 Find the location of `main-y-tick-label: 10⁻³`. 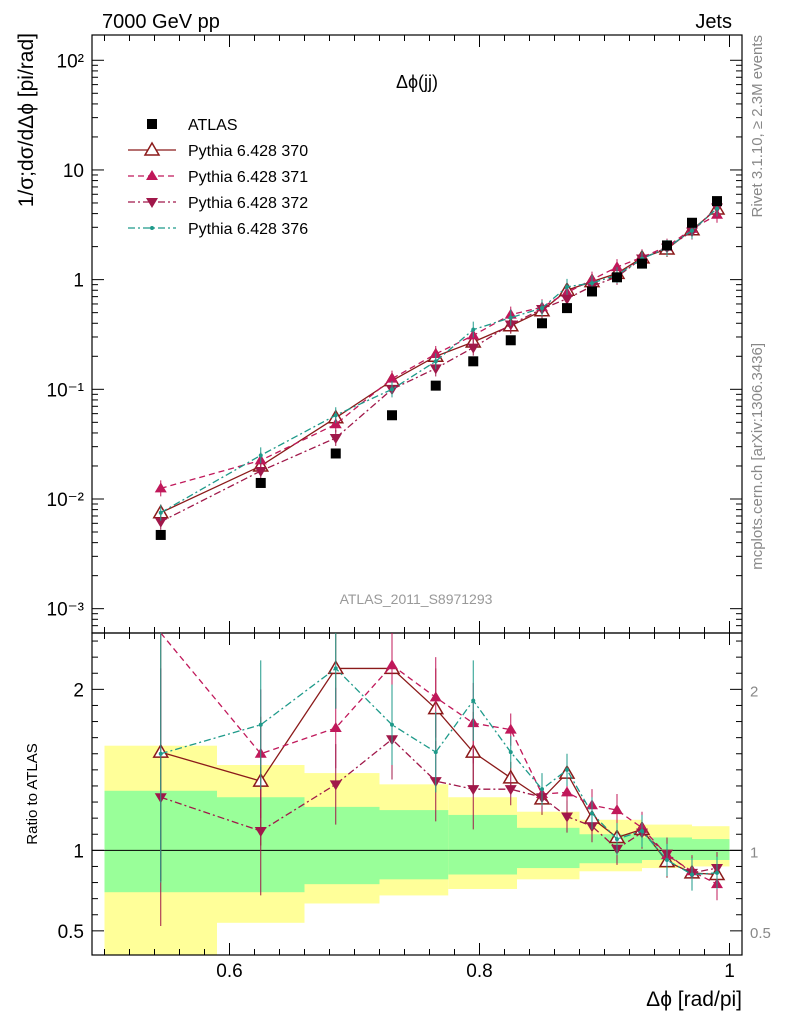

main-y-tick-label: 10⁻³ is located at coordinates (66, 610).